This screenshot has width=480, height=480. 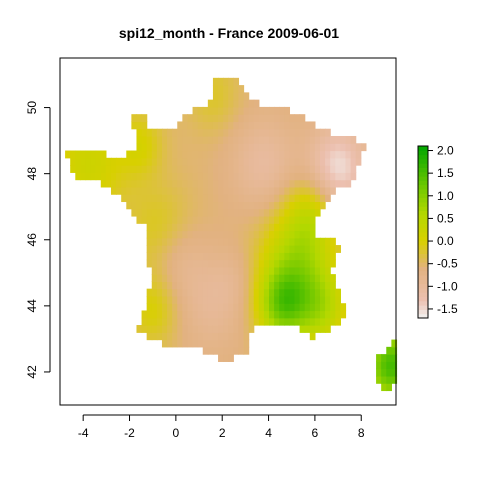 What do you see at coordinates (229, 33) in the screenshot?
I see `chart-title: spi12_month - France 2009-06-01` at bounding box center [229, 33].